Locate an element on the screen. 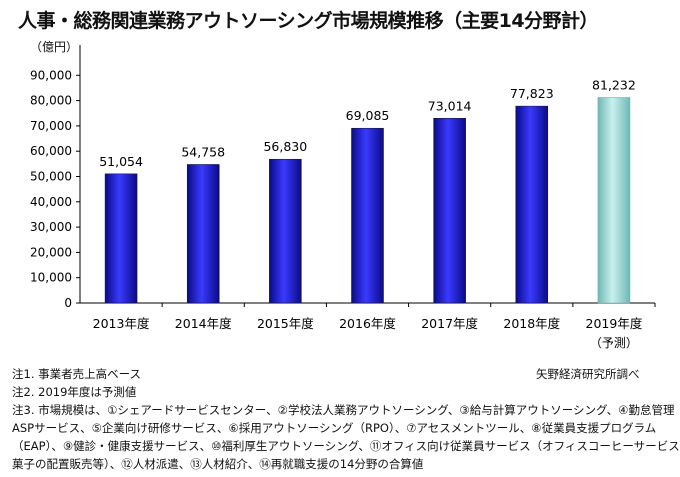 This screenshot has height=477, width=680. source-credit: 矢野経済研究所調べ is located at coordinates (588, 374).